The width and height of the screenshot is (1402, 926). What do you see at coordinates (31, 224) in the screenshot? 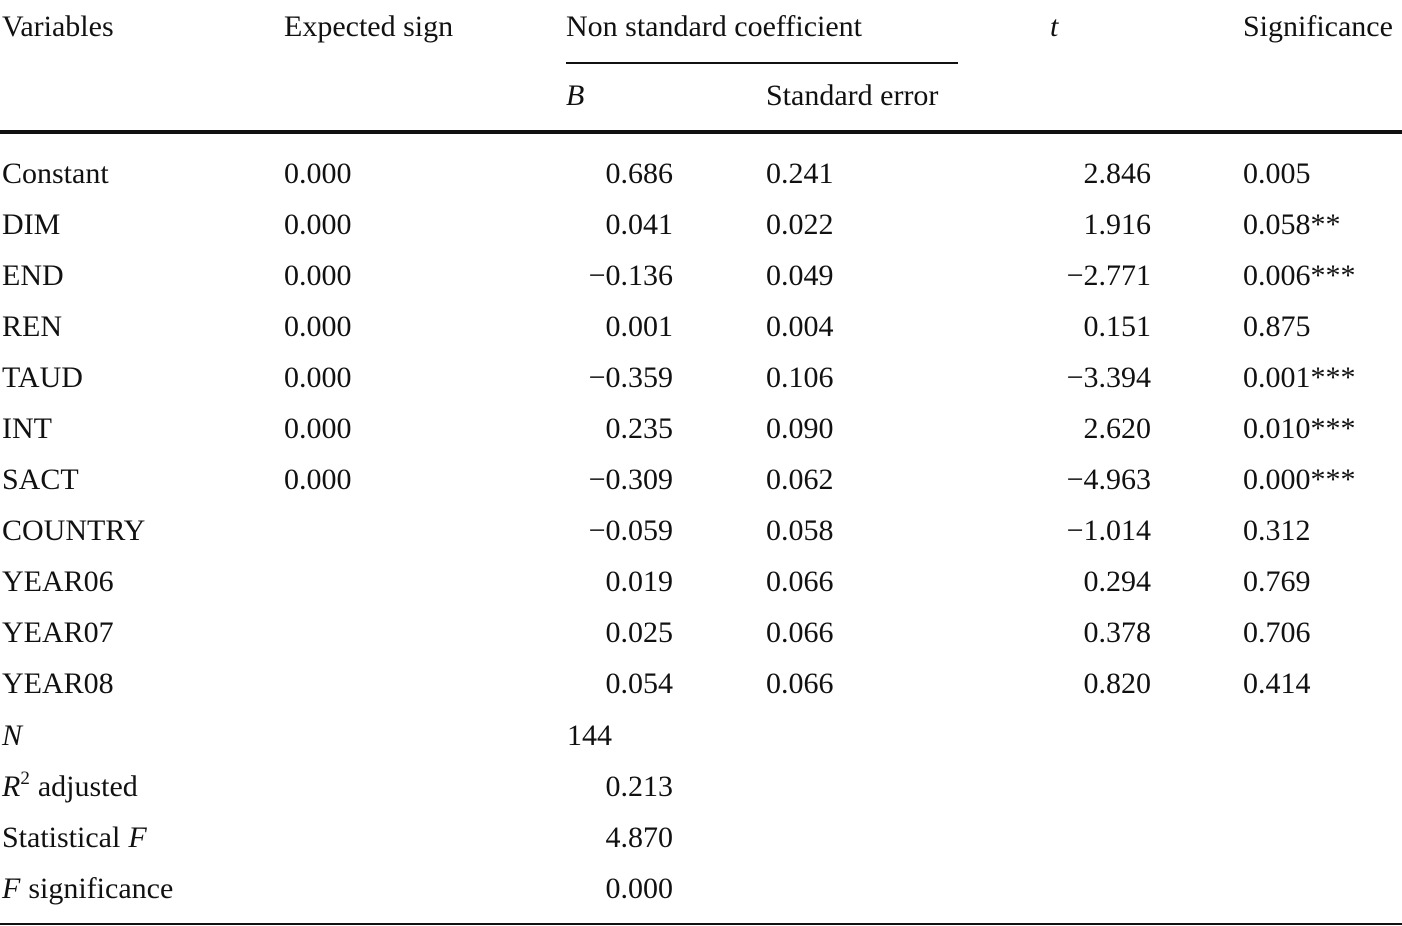
I see `variable: DIM` at bounding box center [31, 224].